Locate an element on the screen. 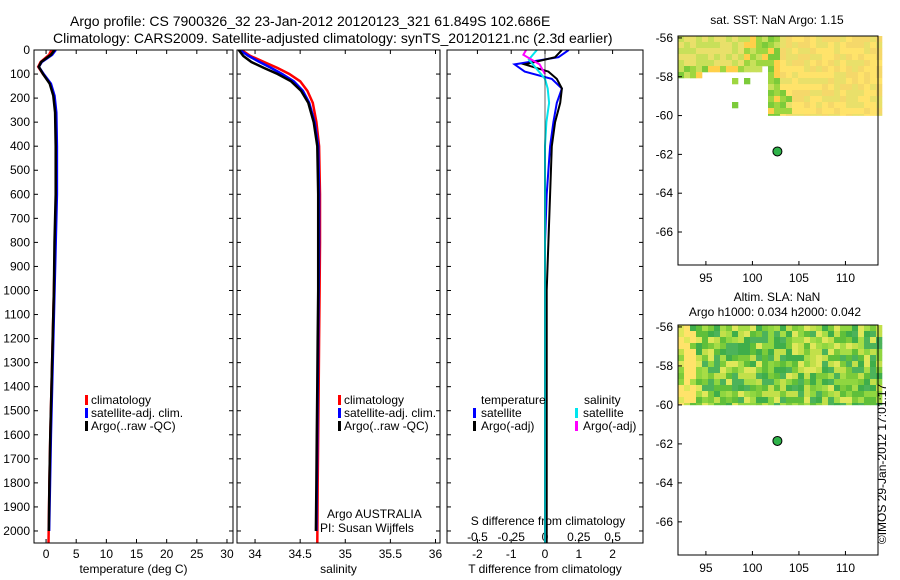 The height and width of the screenshot is (580, 900). y-tick-label: 400 is located at coordinates (20, 146).